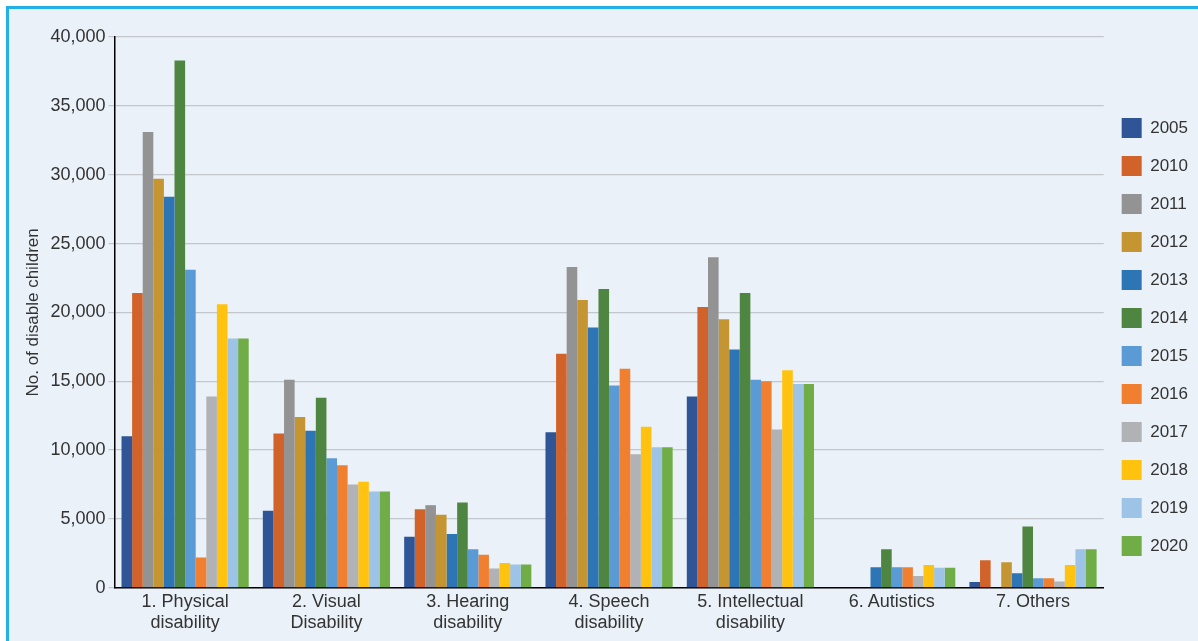  I want to click on legend-label: 2013, so click(1169, 279).